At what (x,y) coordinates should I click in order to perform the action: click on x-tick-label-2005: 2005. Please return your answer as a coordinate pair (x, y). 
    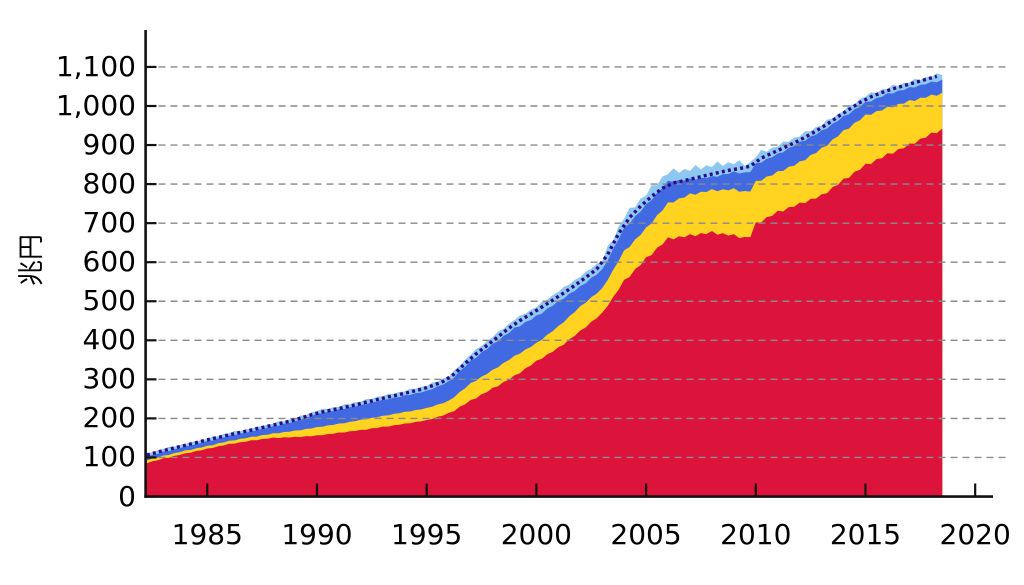
    Looking at the image, I should click on (646, 534).